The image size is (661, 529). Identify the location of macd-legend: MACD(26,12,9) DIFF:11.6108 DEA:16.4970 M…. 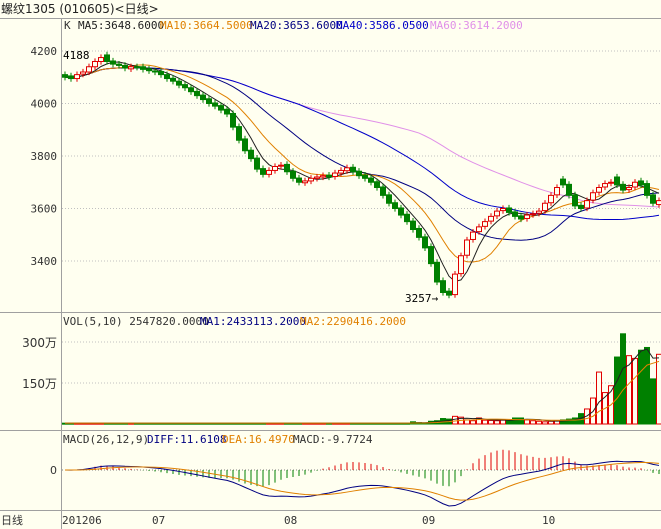
(218, 439).